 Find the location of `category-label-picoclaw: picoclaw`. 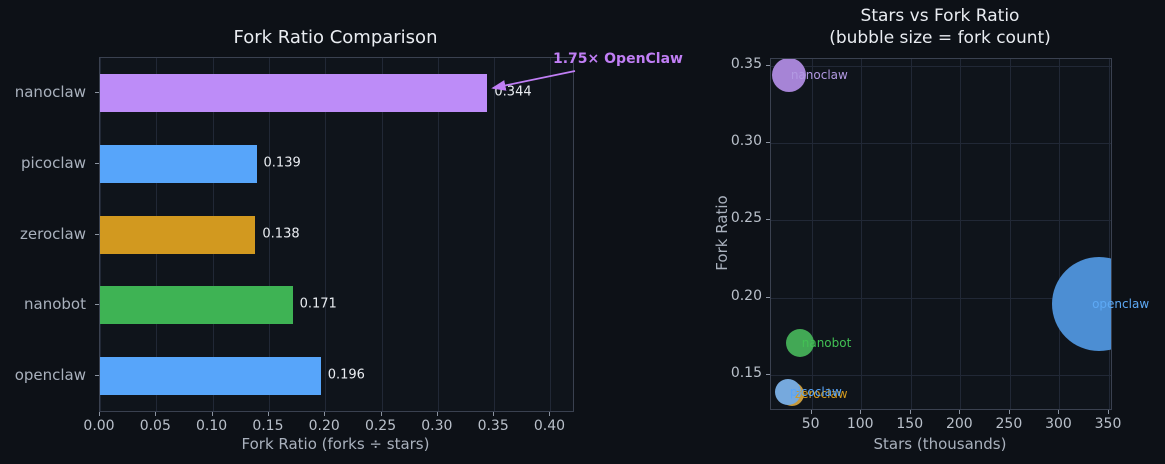

category-label-picoclaw: picoclaw is located at coordinates (53, 162).